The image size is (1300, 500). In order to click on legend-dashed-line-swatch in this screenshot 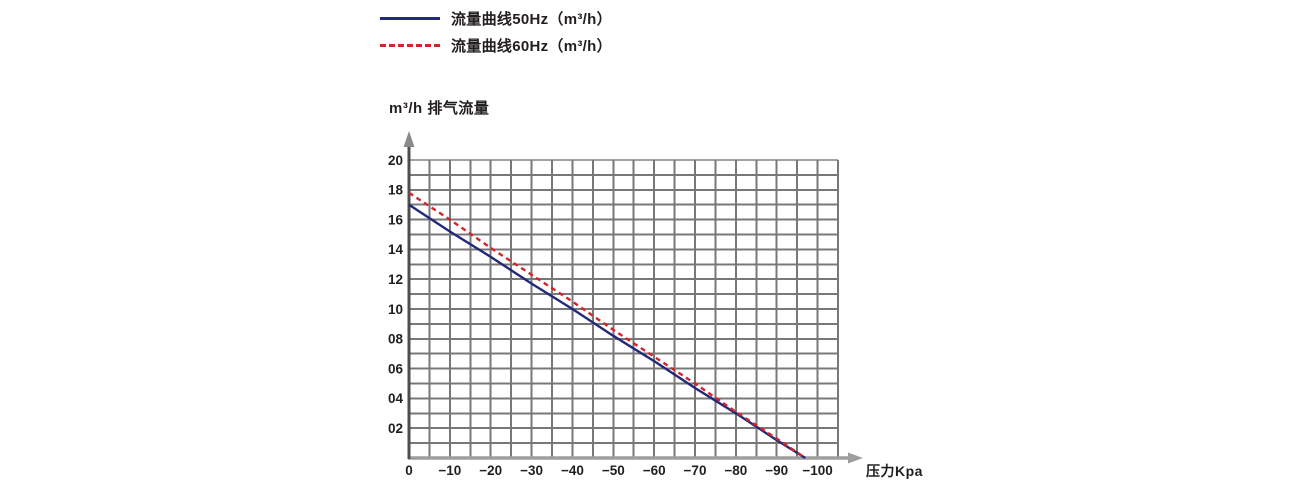, I will do `click(410, 45)`.